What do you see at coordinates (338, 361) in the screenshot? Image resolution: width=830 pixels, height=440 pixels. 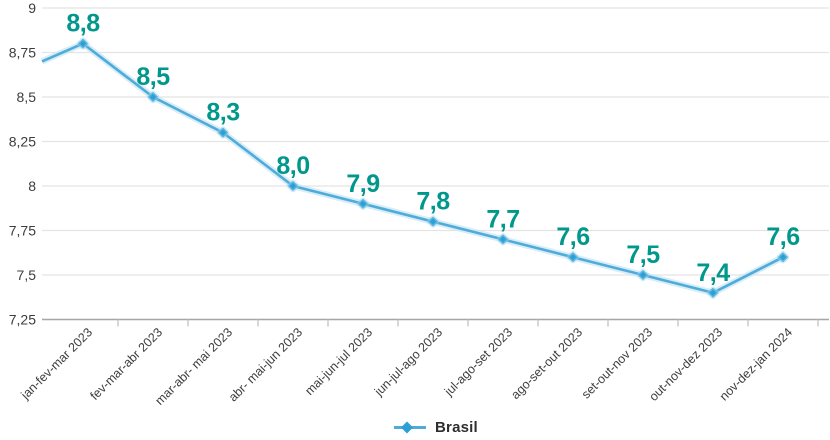 I see `x-axis-label: mai-jun-jul 2023` at bounding box center [338, 361].